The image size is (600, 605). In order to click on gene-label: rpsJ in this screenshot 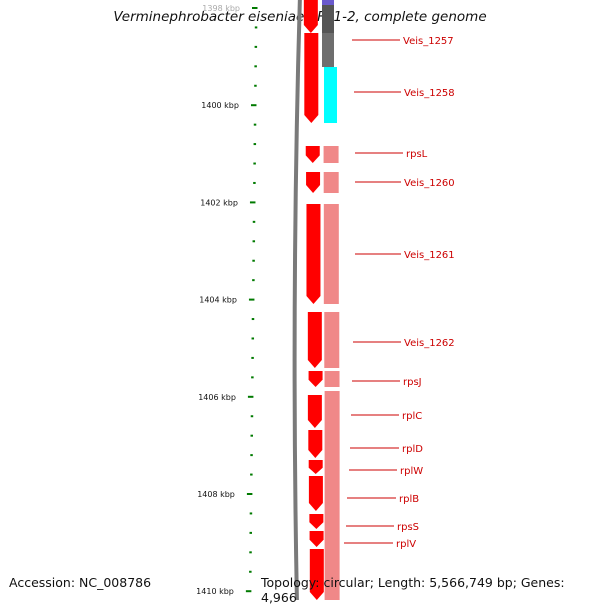, I will do `click(412, 382)`.